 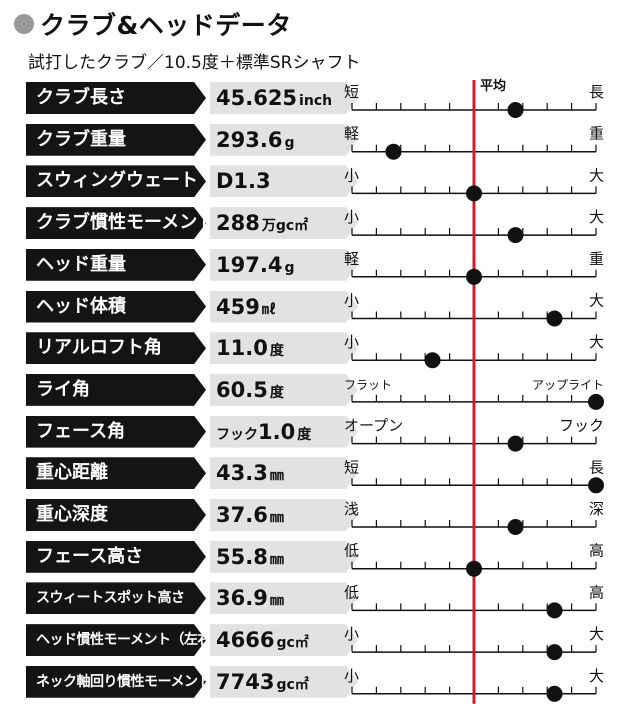 I want to click on row-value: 55.8 ㎜, so click(x=284, y=556).